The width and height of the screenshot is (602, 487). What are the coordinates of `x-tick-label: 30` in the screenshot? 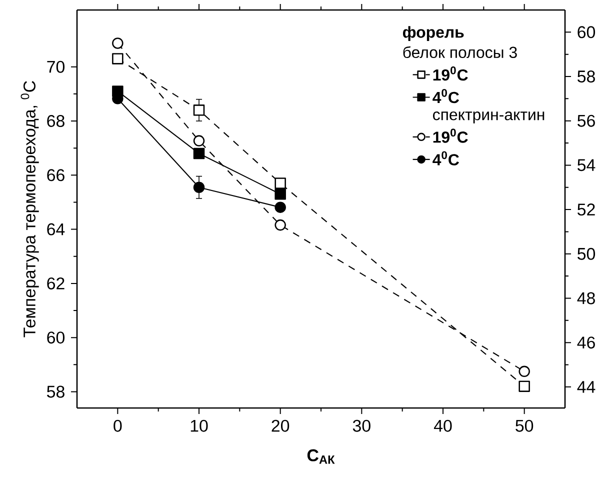 It's located at (361, 426).